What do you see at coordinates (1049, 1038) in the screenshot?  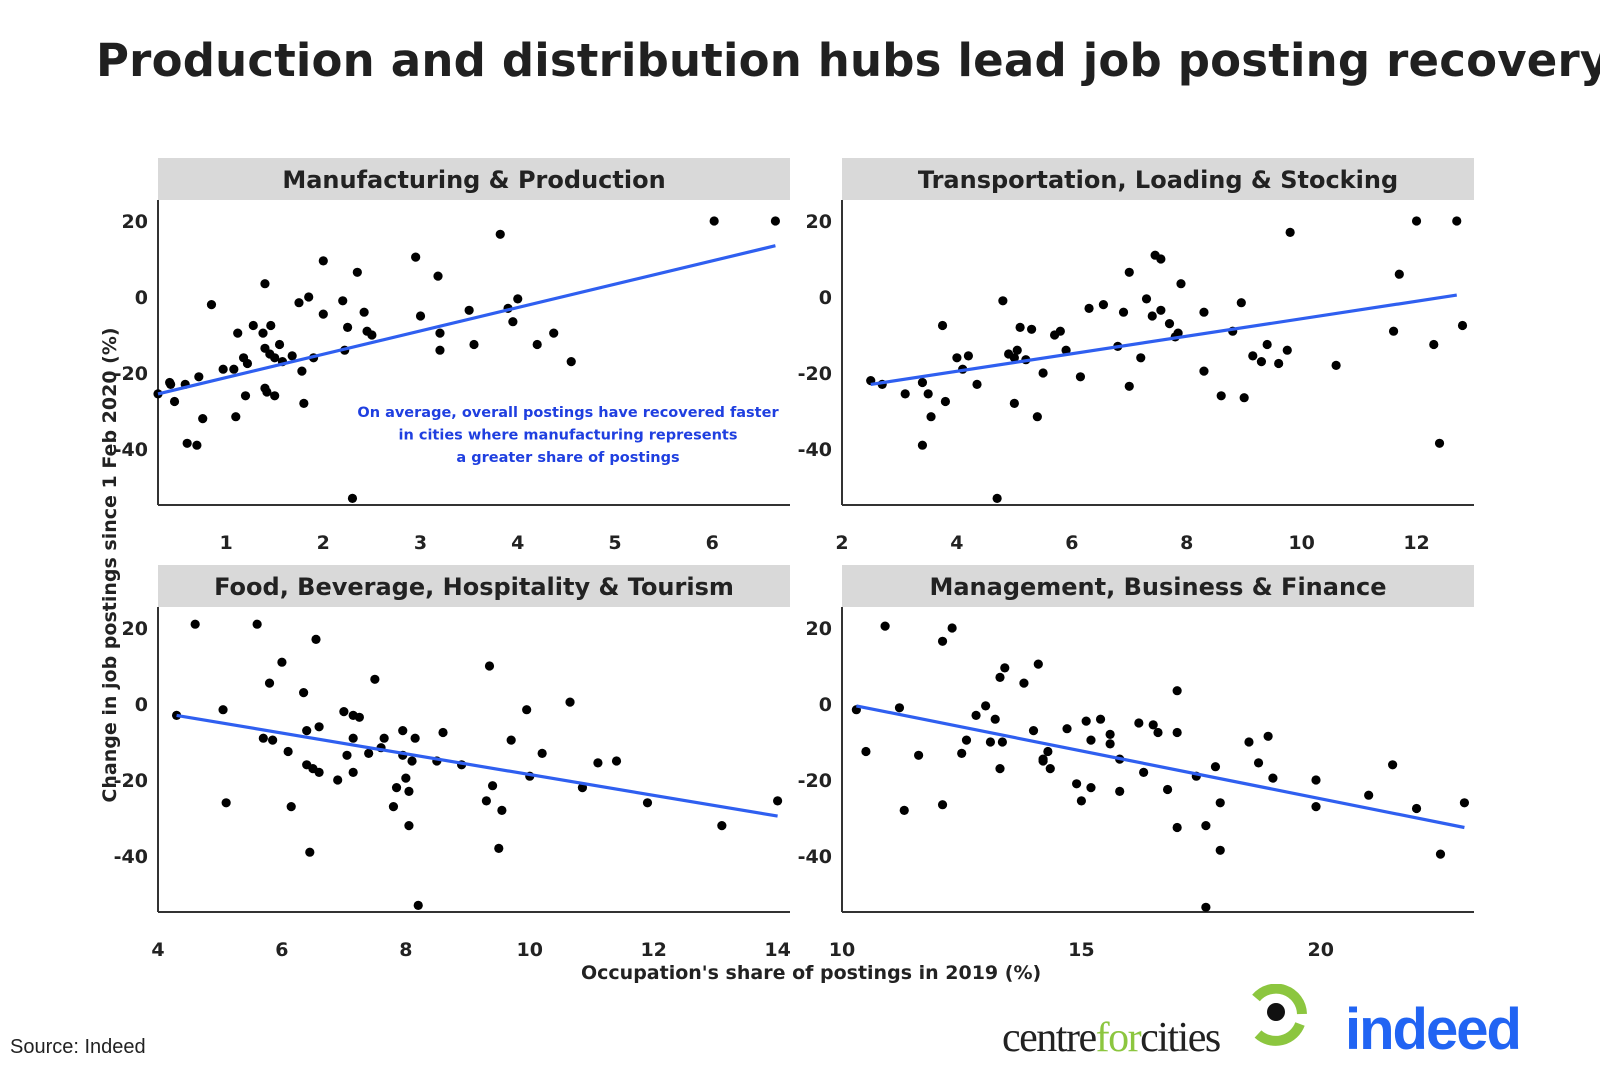 I see `logo-part-centre: centre` at bounding box center [1049, 1038].